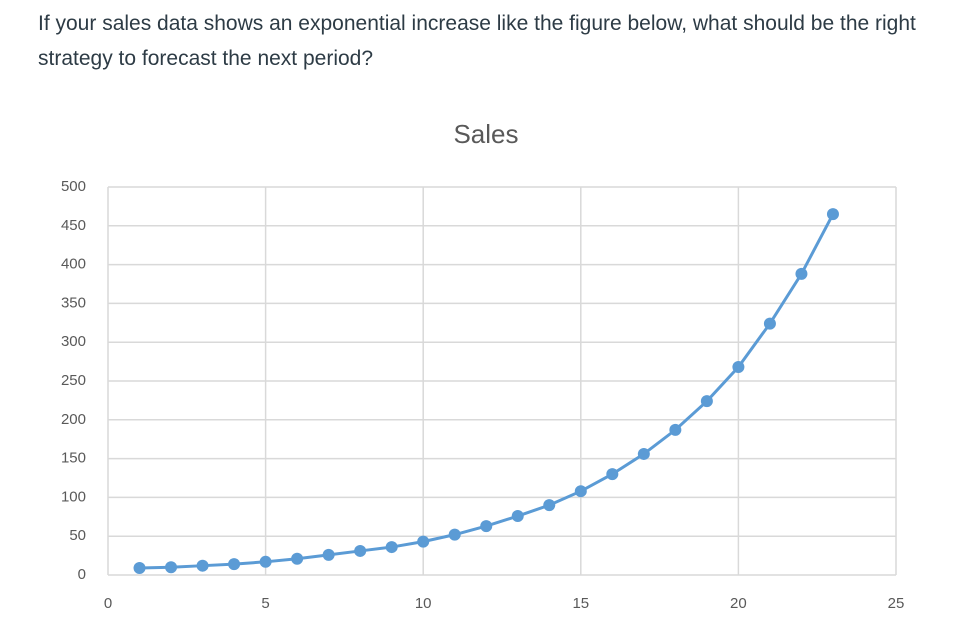 The height and width of the screenshot is (633, 959). What do you see at coordinates (73, 496) in the screenshot?
I see `y-tick-label: 100` at bounding box center [73, 496].